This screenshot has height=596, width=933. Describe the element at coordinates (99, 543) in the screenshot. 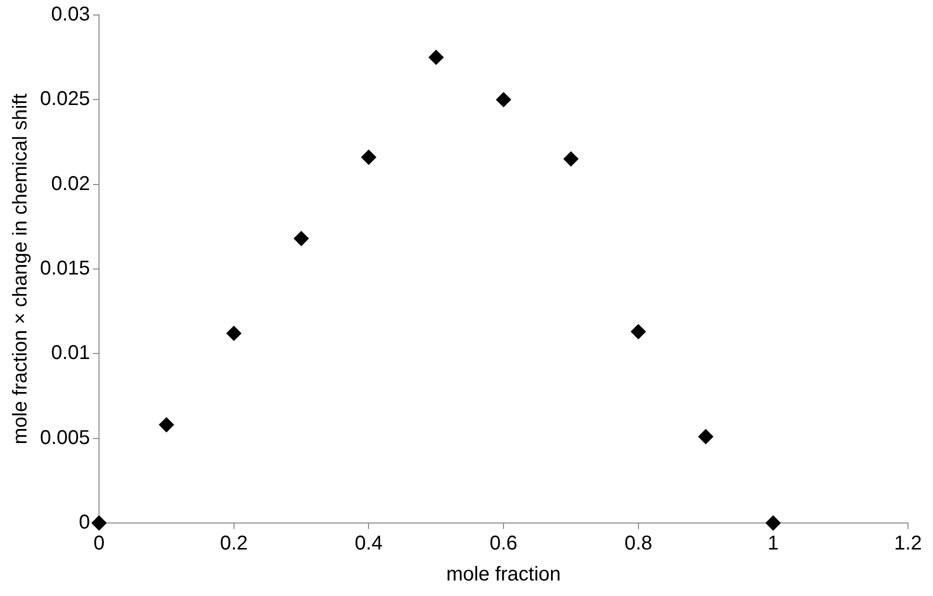

I see `x-tick-label: 0` at that location.